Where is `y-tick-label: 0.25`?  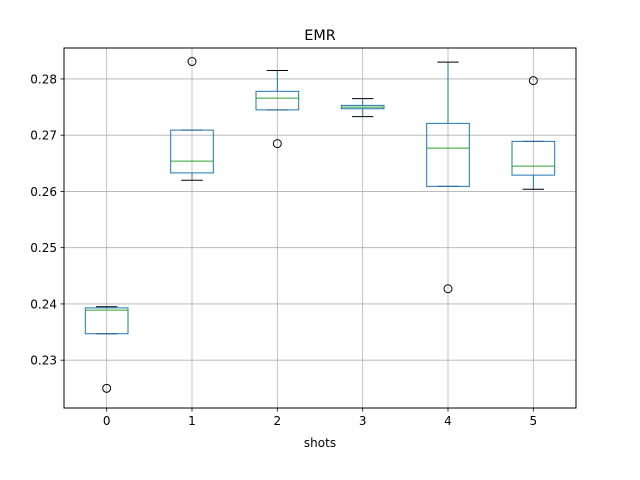
y-tick-label: 0.25 is located at coordinates (43, 248).